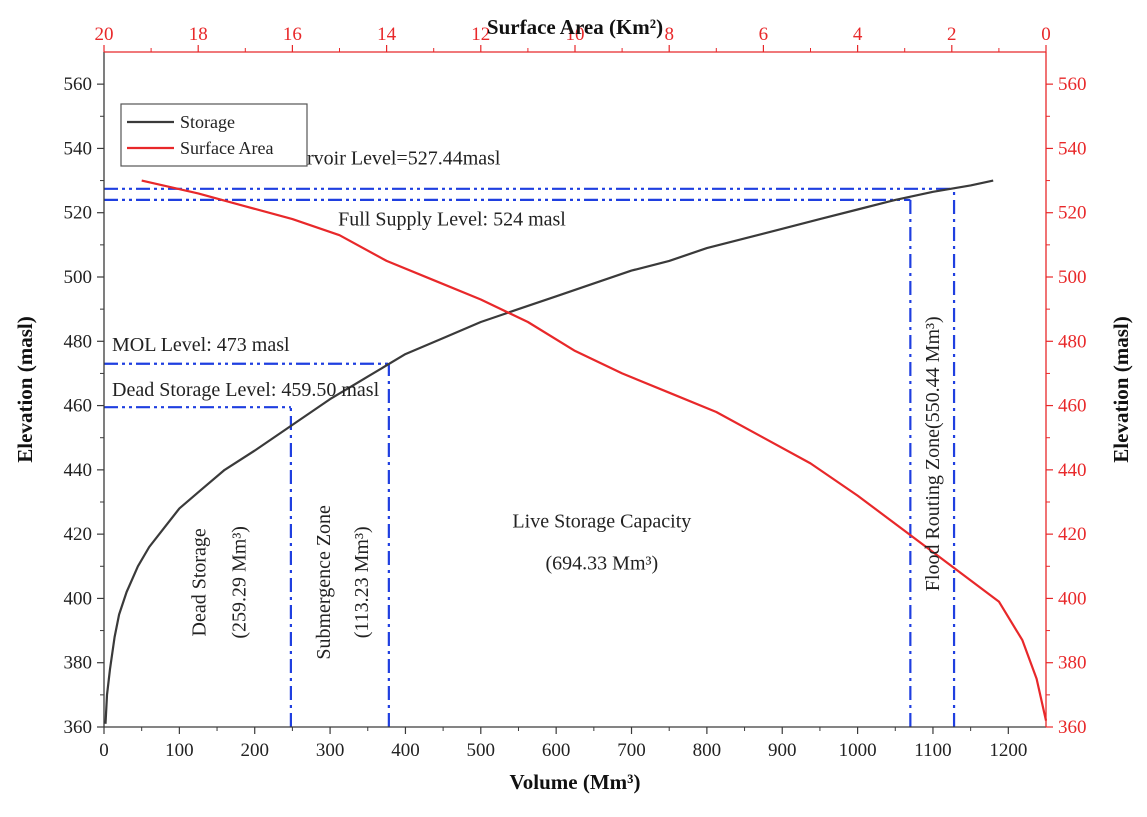  I want to click on legend: Storage Surface Area, so click(214, 135).